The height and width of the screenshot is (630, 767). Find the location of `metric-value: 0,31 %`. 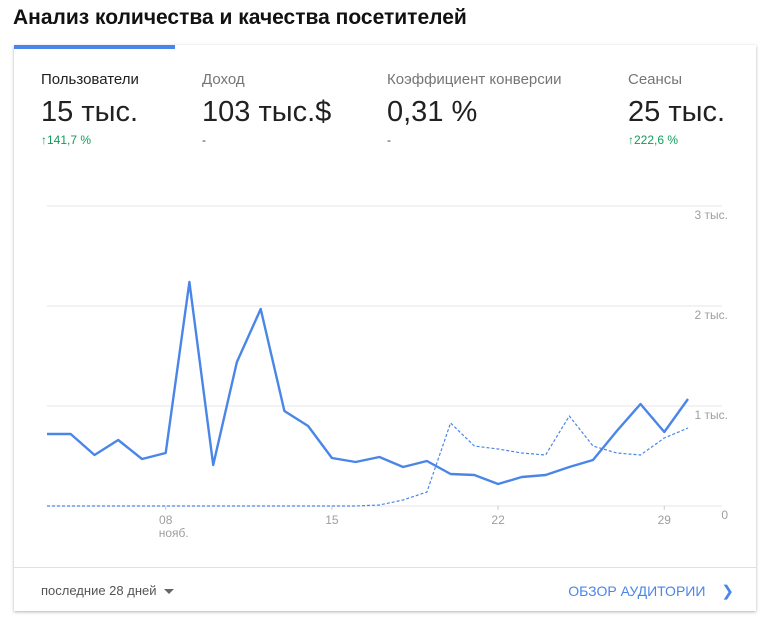

metric-value: 0,31 % is located at coordinates (432, 112).